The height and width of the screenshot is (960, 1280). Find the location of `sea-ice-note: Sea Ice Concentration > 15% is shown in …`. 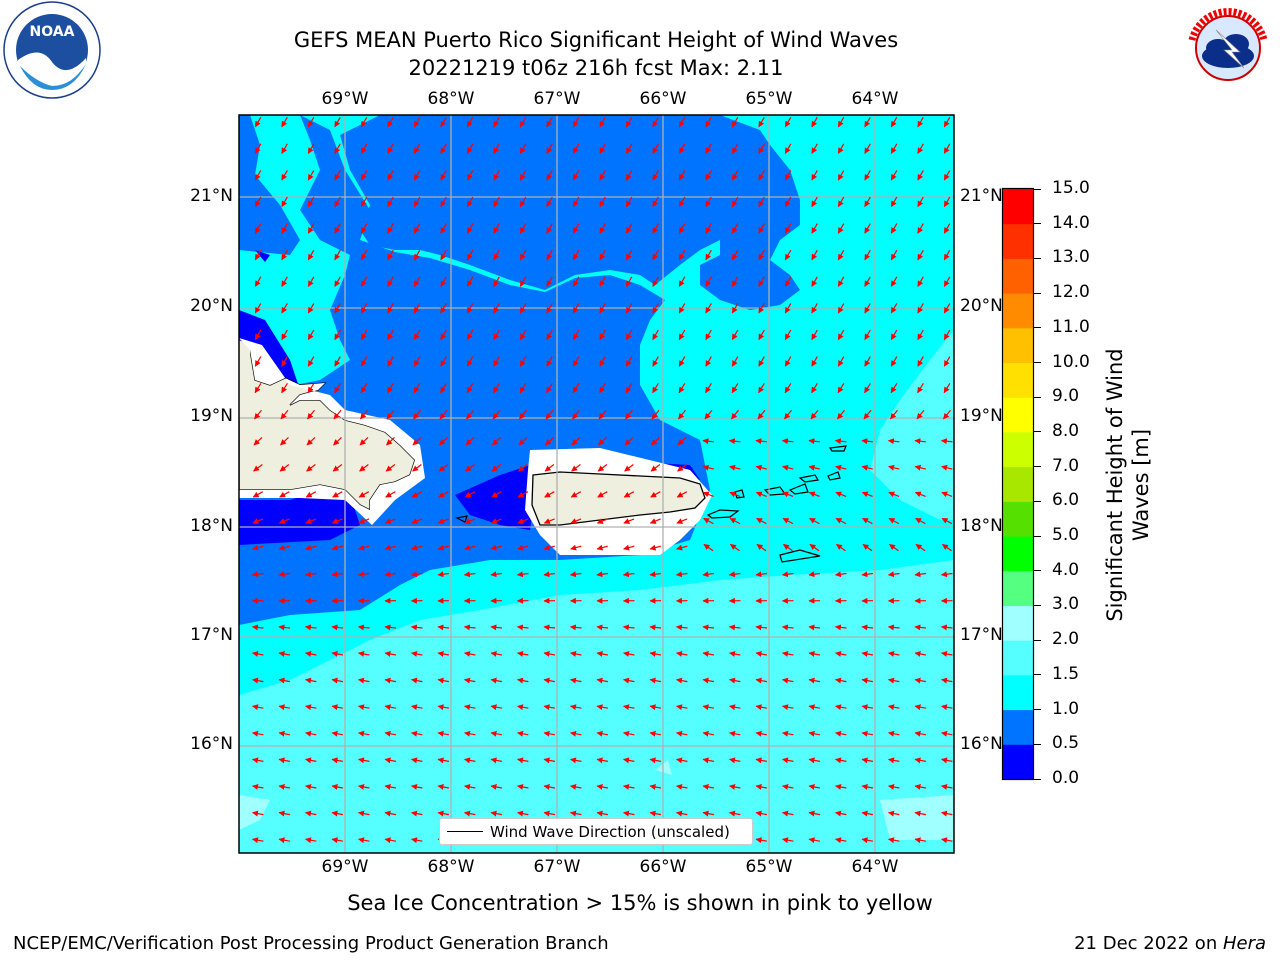

sea-ice-note: Sea Ice Concentration > 15% is shown in … is located at coordinates (640, 903).